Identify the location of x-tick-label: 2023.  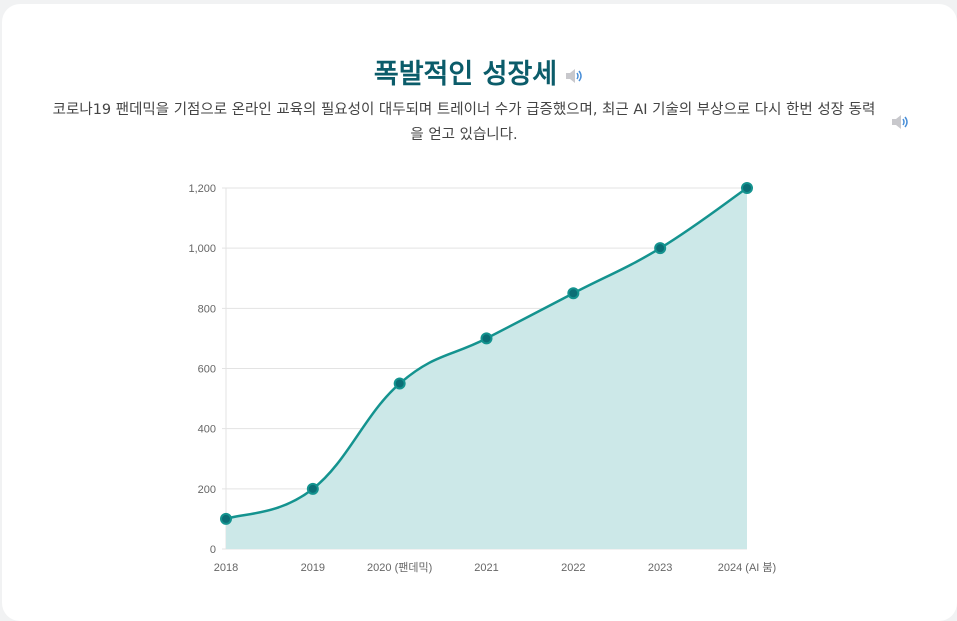
(660, 568).